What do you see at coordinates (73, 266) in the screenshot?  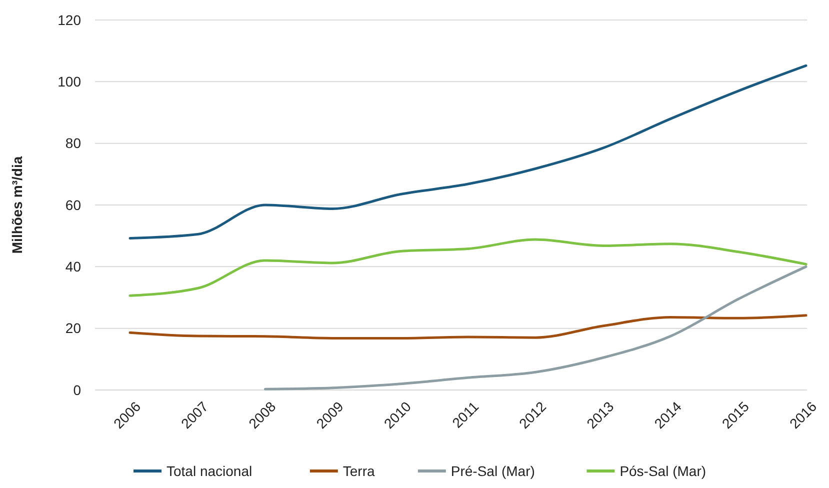 I see `y-tick-label: 40` at bounding box center [73, 266].